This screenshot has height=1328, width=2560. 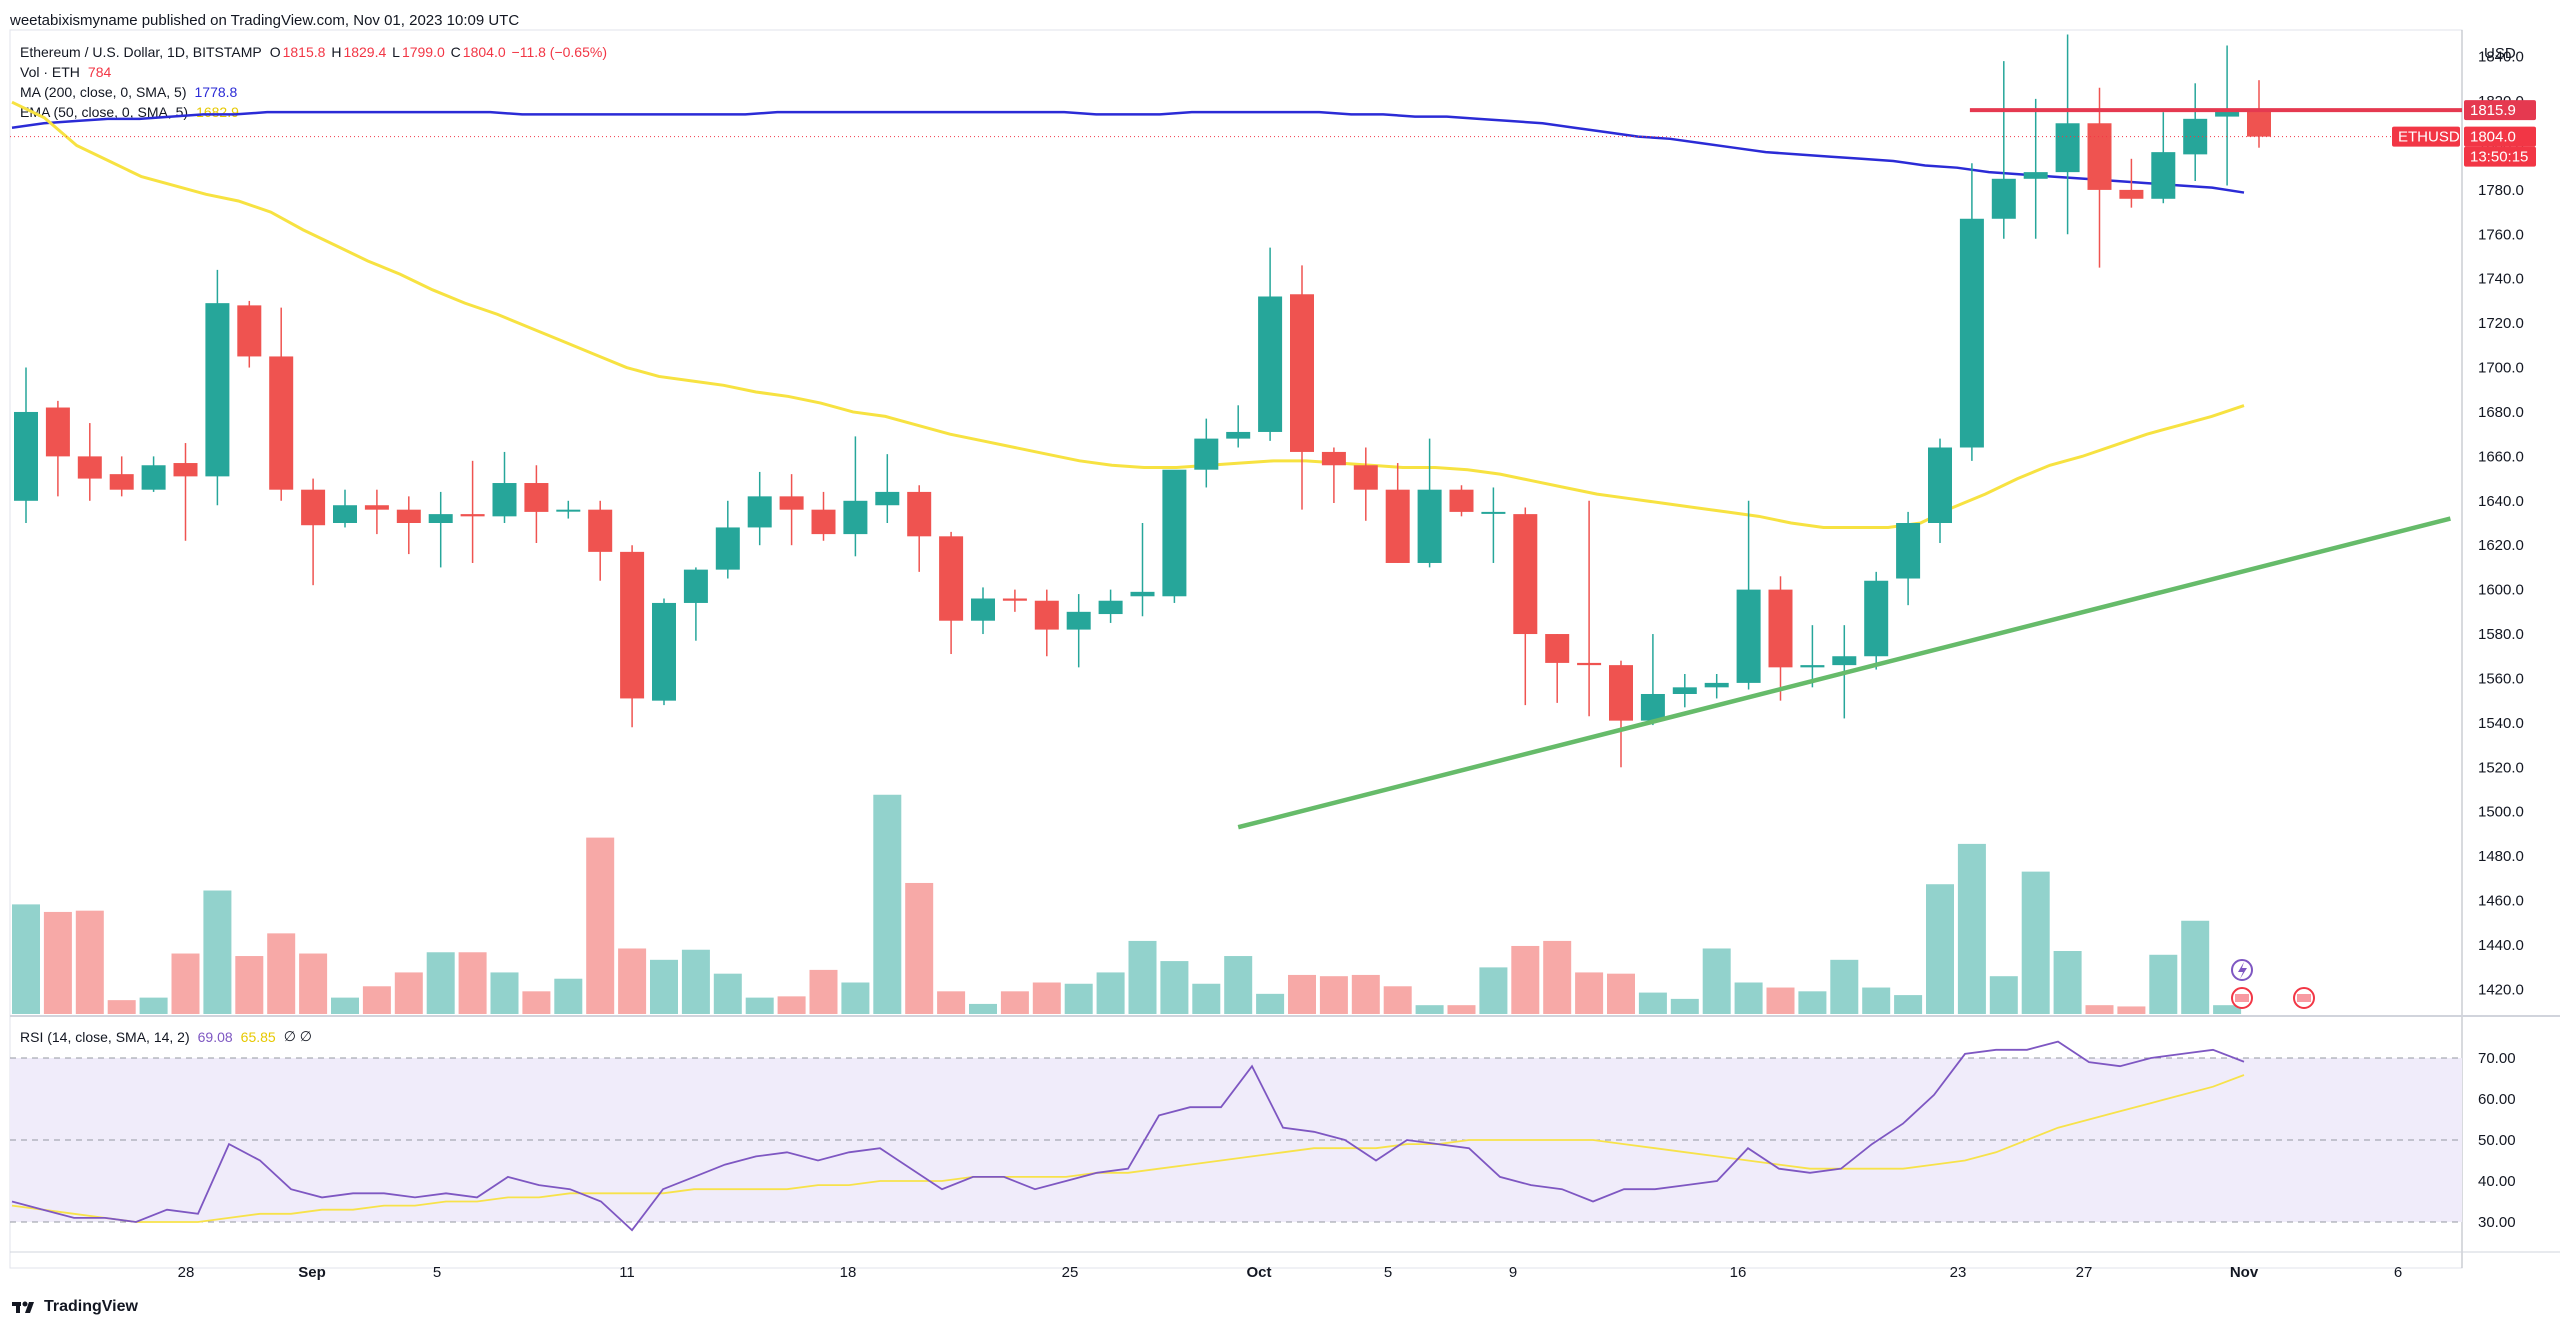 I want to click on time-tick-label: Nov, so click(x=2244, y=1272).